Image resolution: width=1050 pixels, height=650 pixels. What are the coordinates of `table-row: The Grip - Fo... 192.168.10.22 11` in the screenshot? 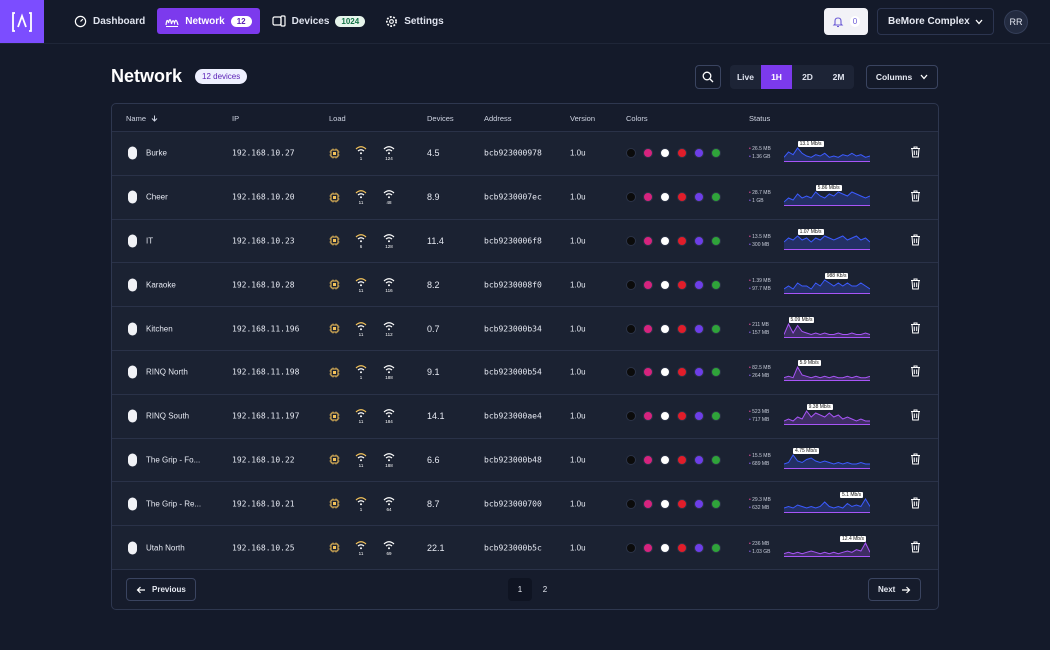 It's located at (525, 460).